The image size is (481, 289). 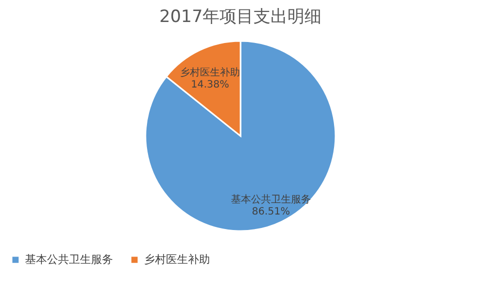 What do you see at coordinates (240, 17) in the screenshot?
I see `chart-title: 2017年项目支出明细` at bounding box center [240, 17].